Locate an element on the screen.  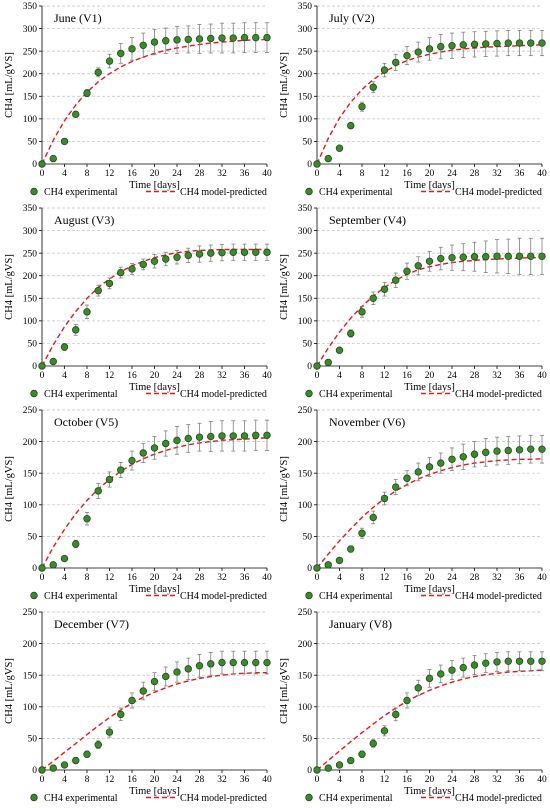
x-tick-label: 4 is located at coordinates (339, 376).